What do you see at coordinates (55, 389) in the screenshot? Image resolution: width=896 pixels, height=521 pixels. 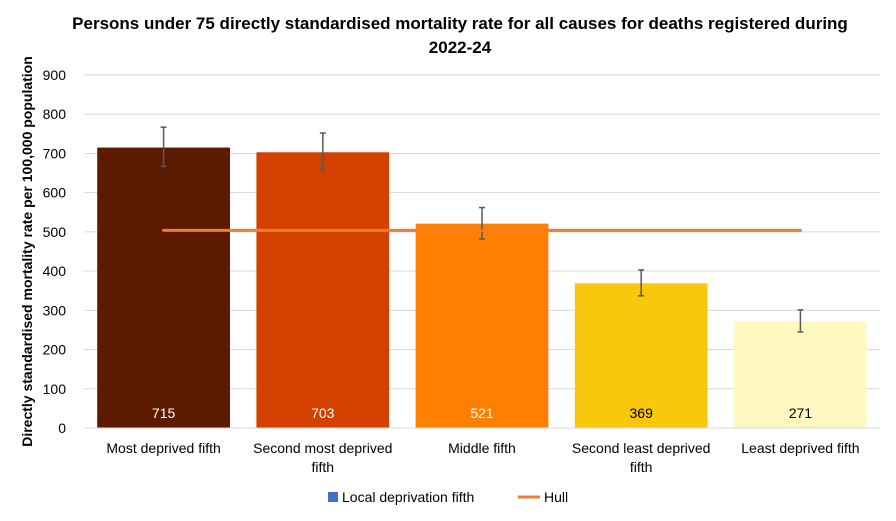 I see `y-tick-label: 100` at bounding box center [55, 389].